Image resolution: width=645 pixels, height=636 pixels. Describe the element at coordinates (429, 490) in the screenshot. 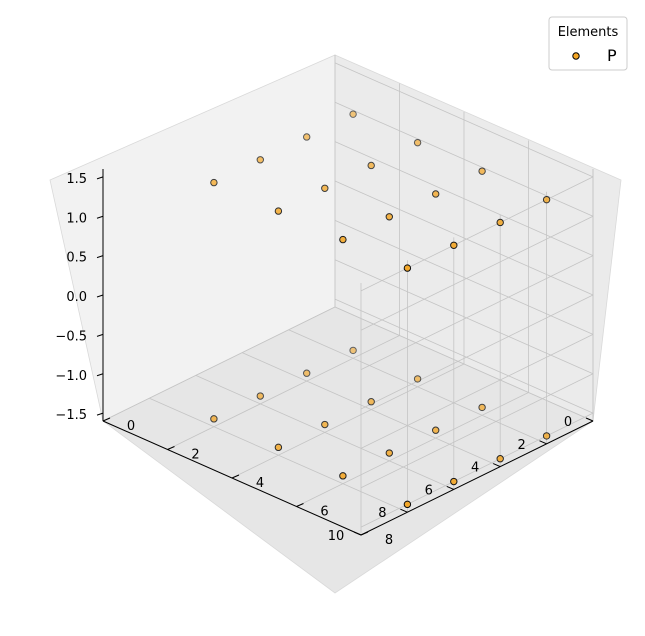

I see `x-tick-label: 6` at that location.